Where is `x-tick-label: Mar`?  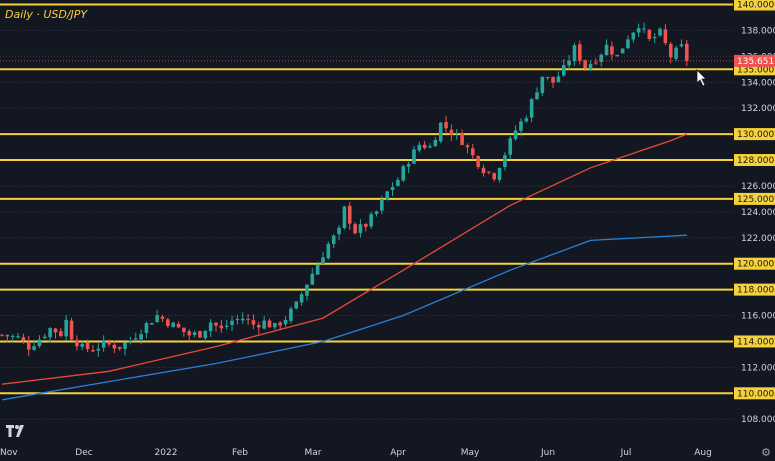 x-tick-label: Mar is located at coordinates (313, 453).